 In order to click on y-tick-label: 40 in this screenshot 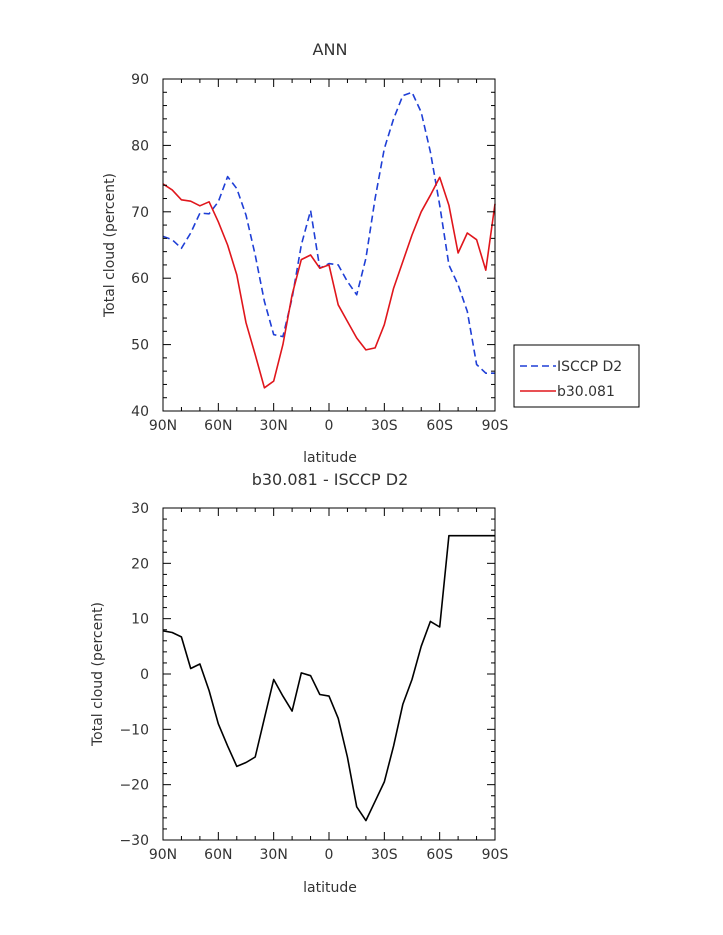, I will do `click(140, 412)`.